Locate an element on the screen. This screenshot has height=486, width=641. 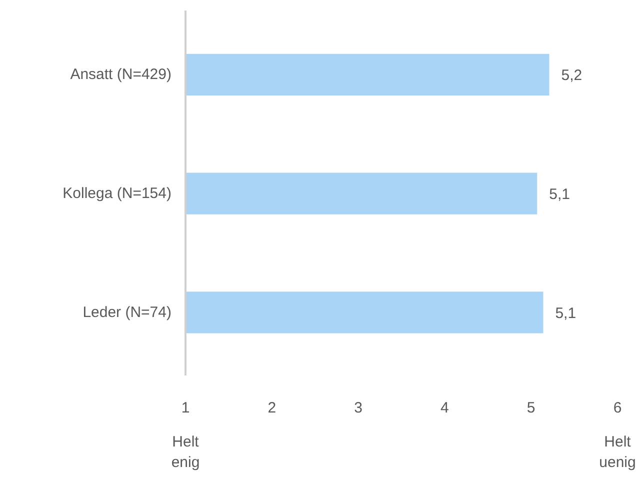
y-tick-label: Kollega (N=154) is located at coordinates (117, 193).